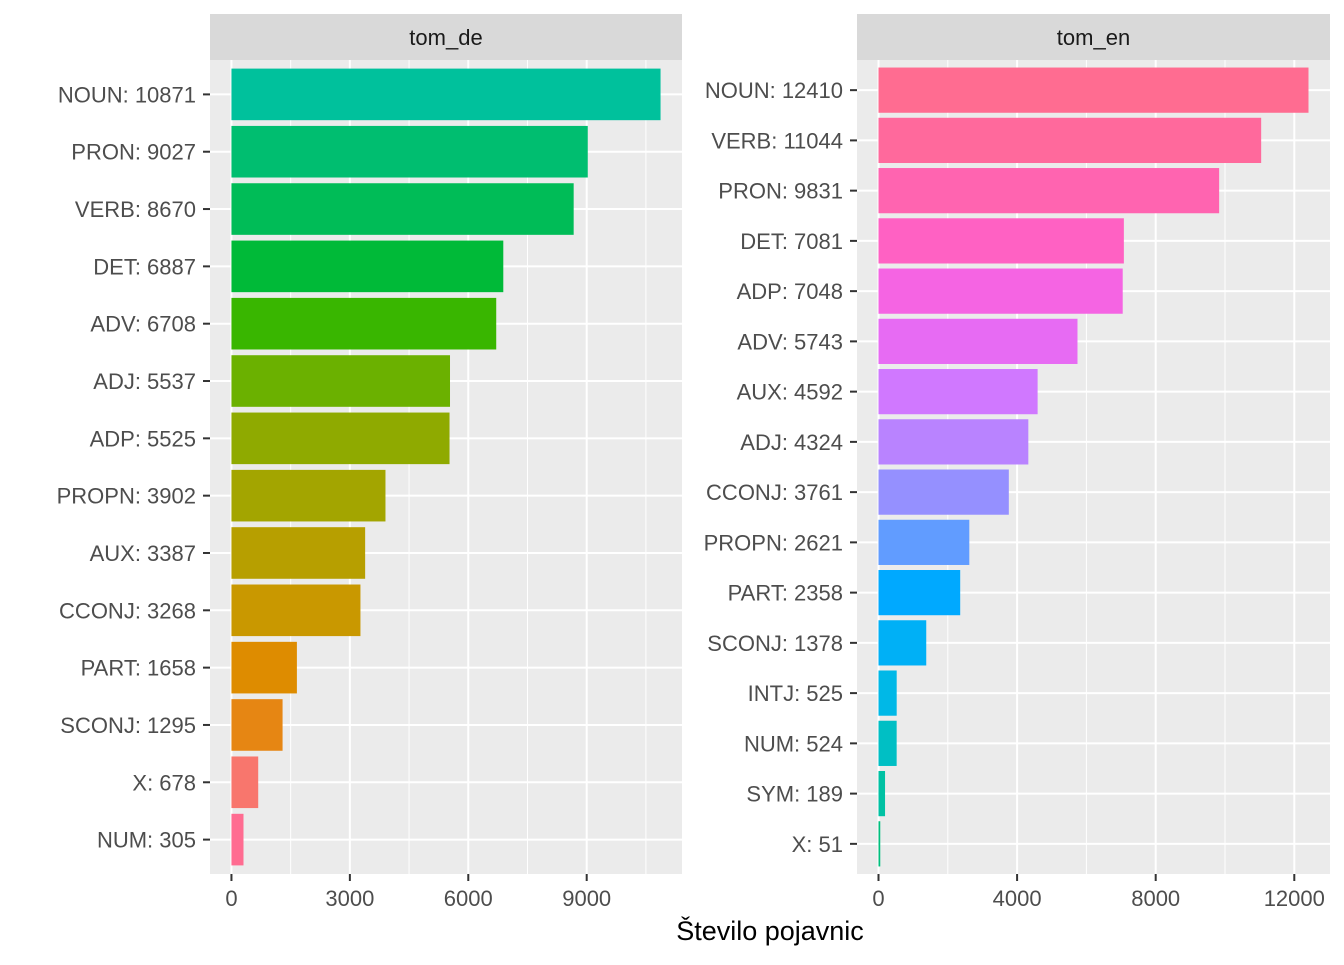 This screenshot has height=965, width=1344. I want to click on y-tick-label: PRON: 9027, so click(133, 152).